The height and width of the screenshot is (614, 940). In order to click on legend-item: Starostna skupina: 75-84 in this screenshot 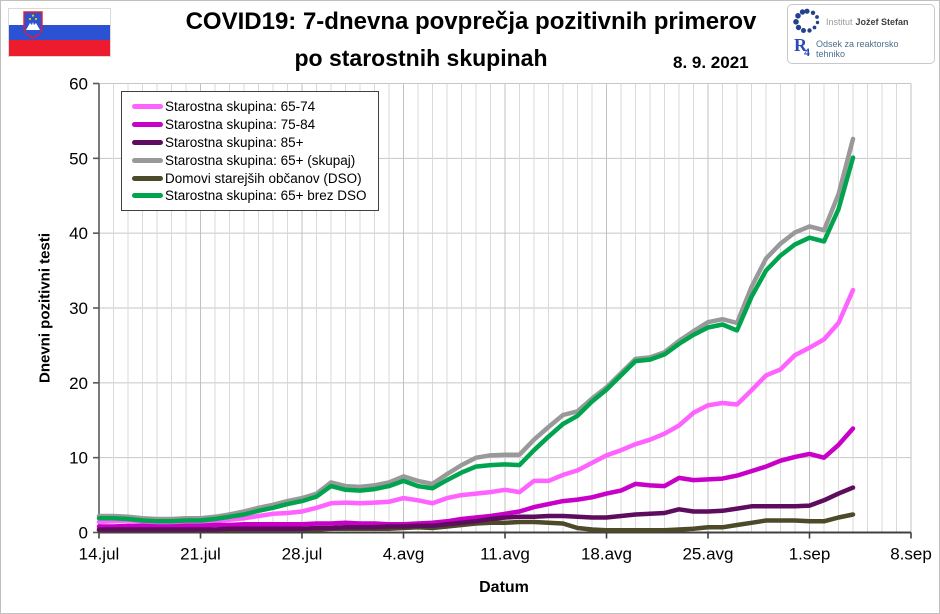, I will do `click(251, 125)`.